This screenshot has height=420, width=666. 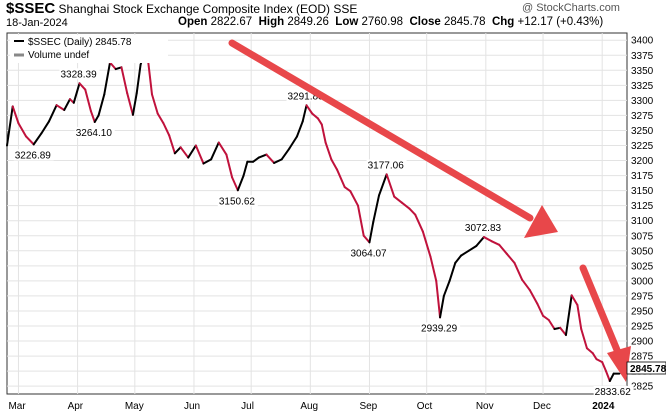 I want to click on annotation-label: 3264.10, so click(x=94, y=133).